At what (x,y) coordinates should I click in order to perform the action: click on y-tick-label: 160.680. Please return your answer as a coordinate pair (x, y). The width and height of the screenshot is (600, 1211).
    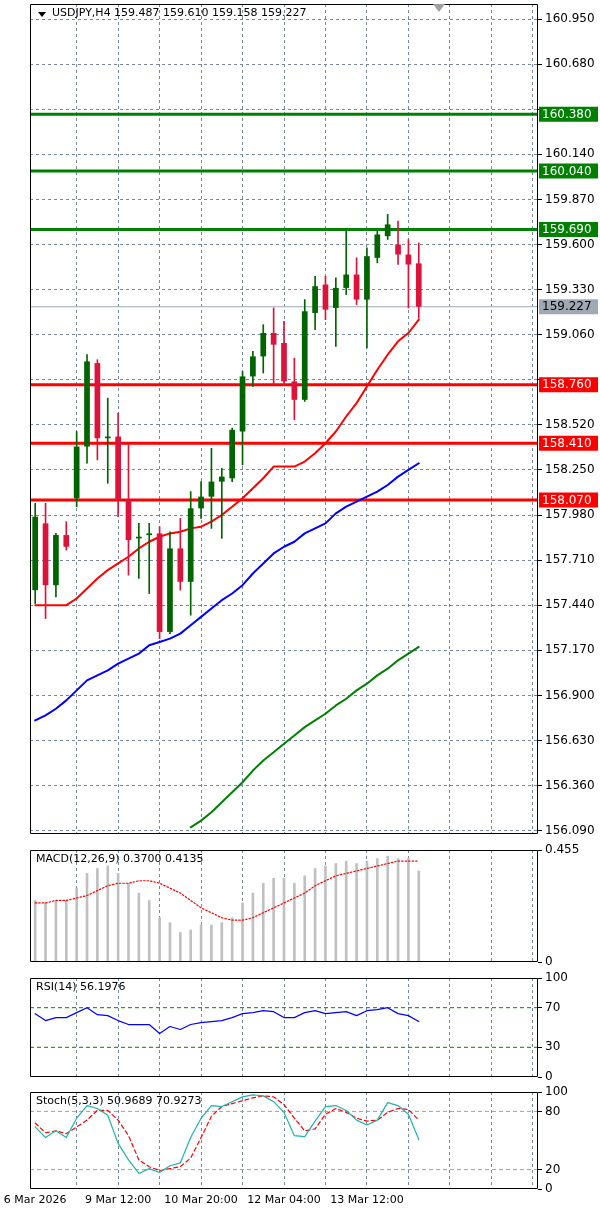
    Looking at the image, I should click on (570, 63).